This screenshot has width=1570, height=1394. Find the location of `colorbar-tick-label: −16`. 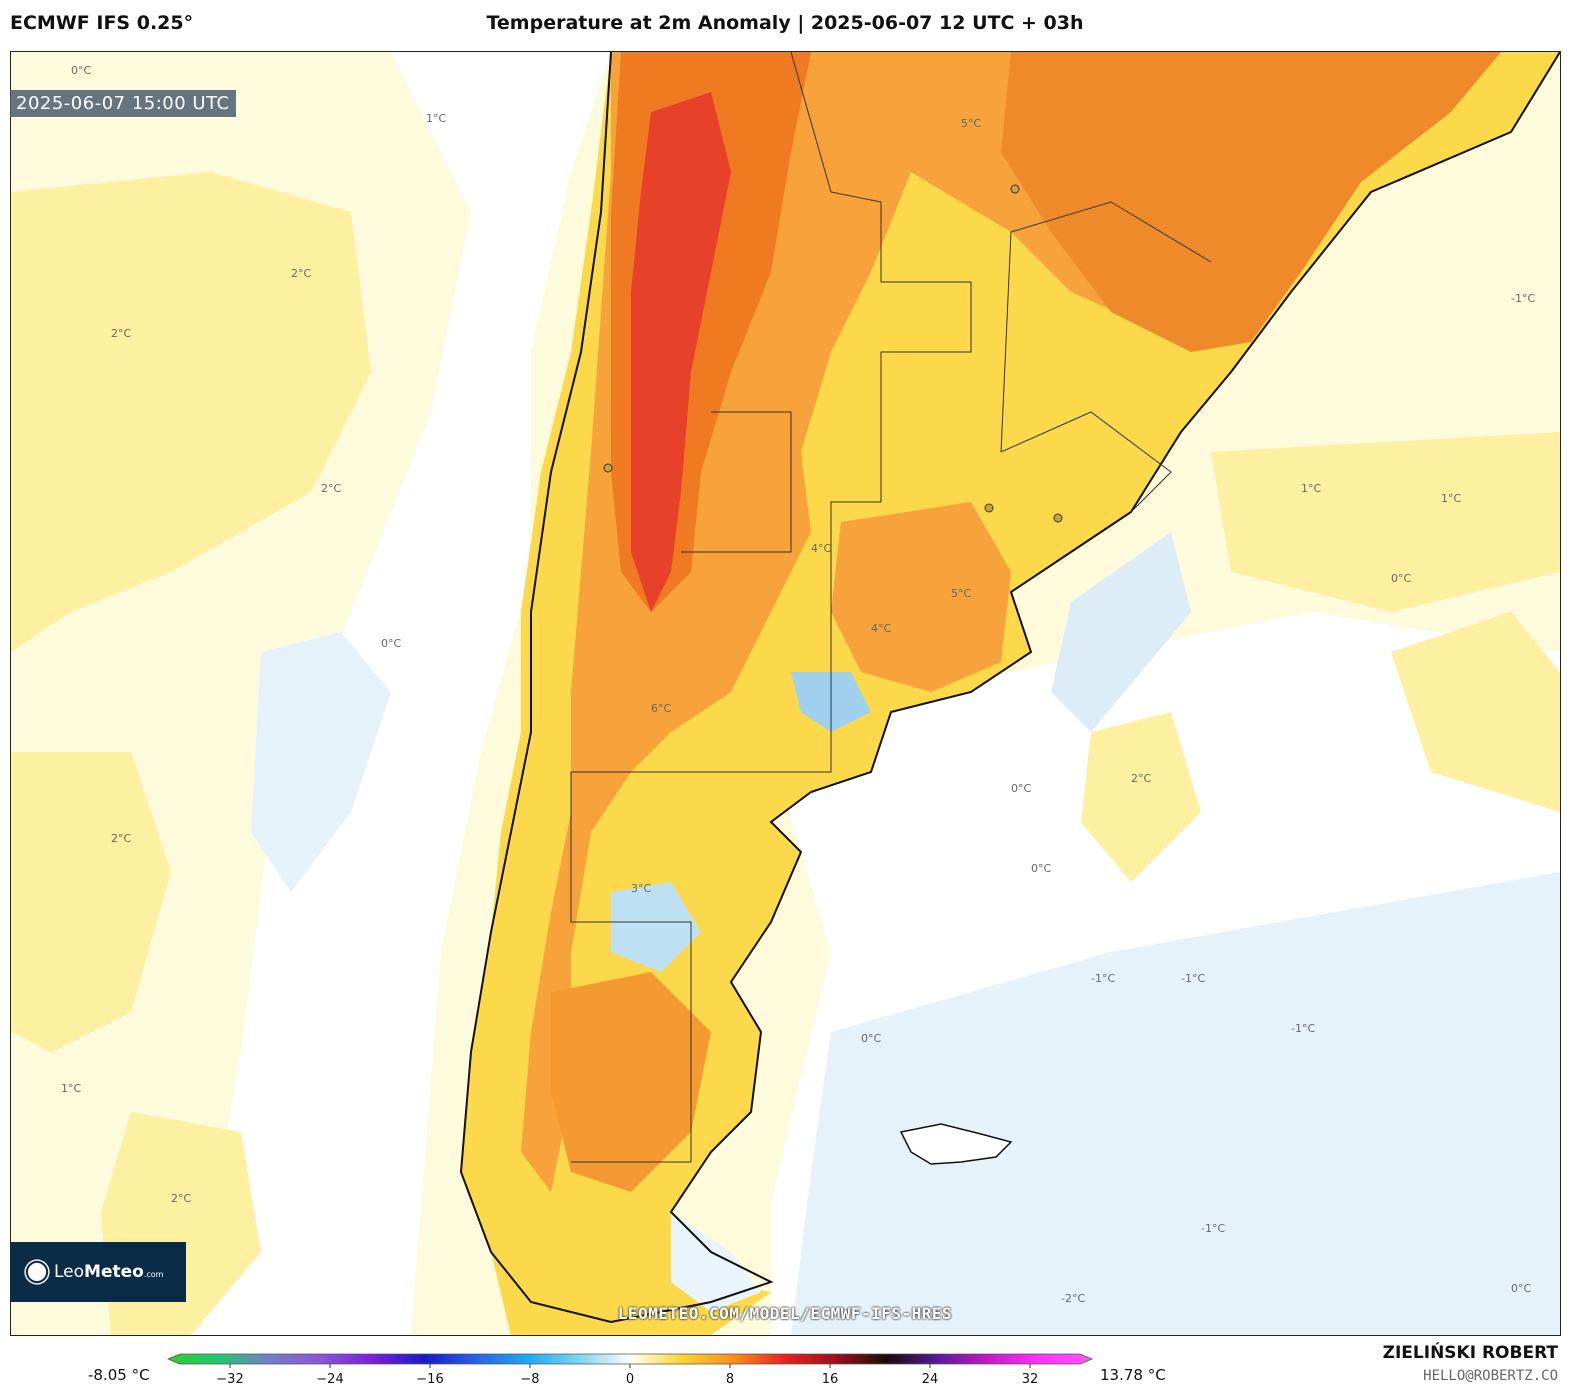

colorbar-tick-label: −16 is located at coordinates (429, 1379).